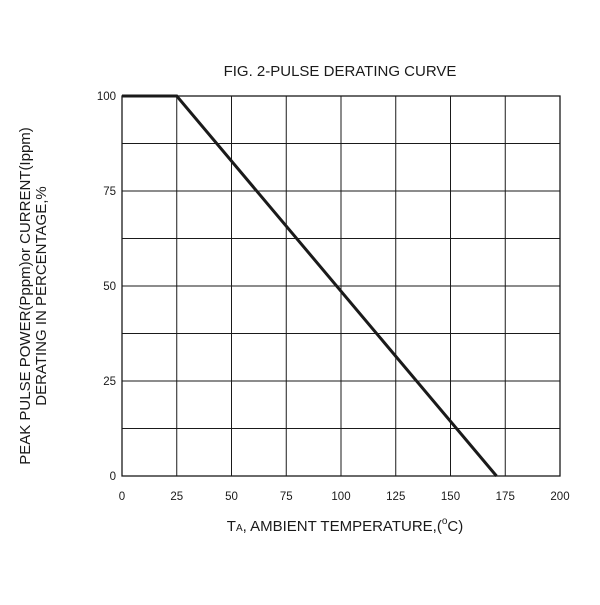  What do you see at coordinates (340, 497) in the screenshot?
I see `x-tick-label: 100` at bounding box center [340, 497].